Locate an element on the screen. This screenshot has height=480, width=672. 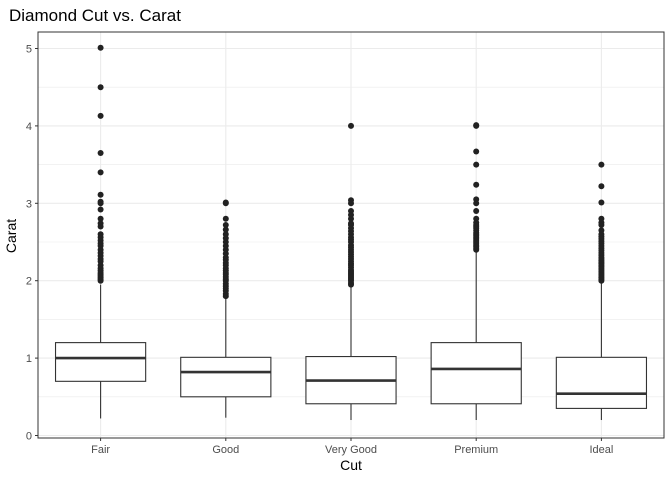
box-fair is located at coordinates (100, 351).